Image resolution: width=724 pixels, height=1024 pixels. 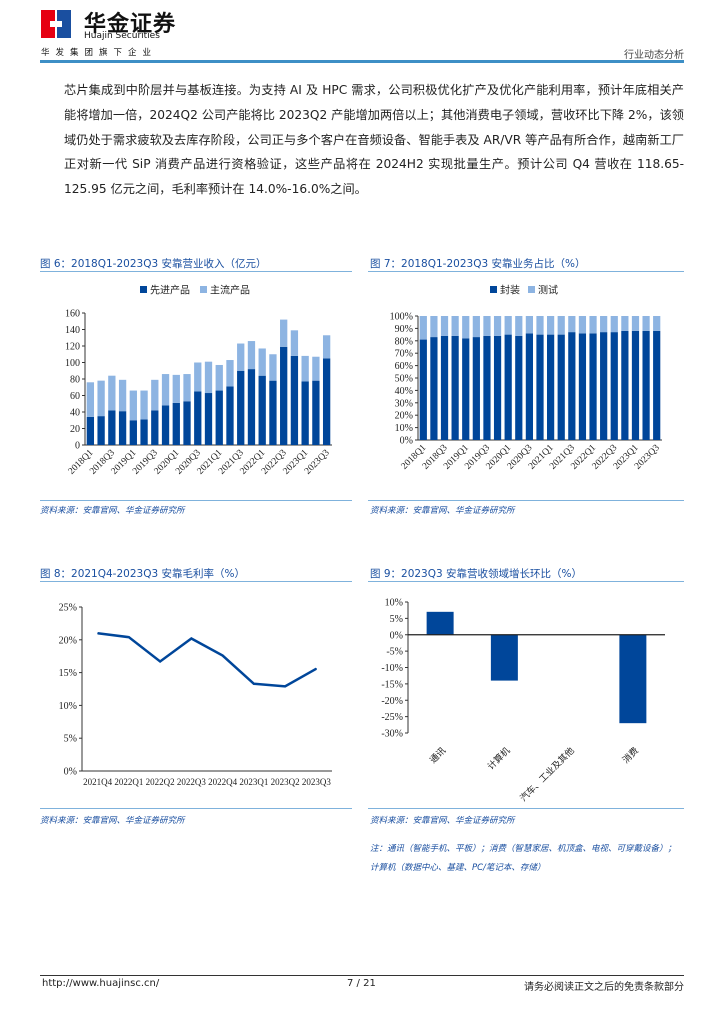 I want to click on y-tick-label: 80, so click(x=75, y=380).